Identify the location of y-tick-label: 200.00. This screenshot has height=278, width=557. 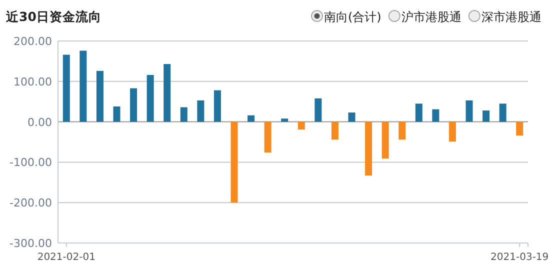
(33, 41).